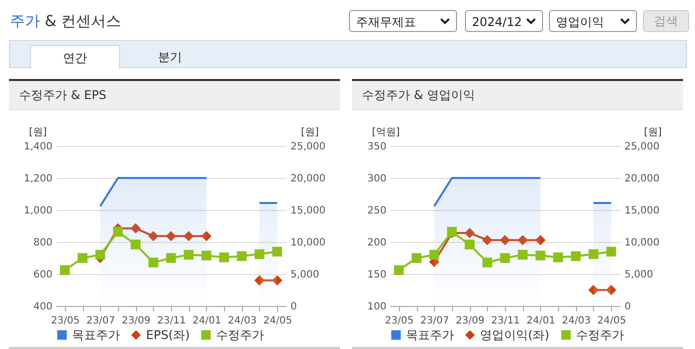 This screenshot has width=695, height=349. I want to click on y-tick-label: 800, so click(42, 243).